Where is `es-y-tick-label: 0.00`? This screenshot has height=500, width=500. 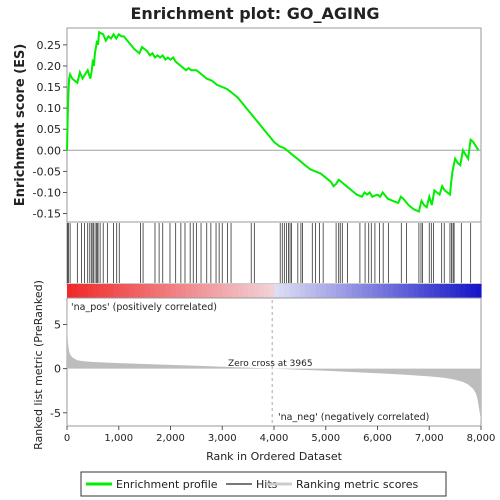
es-y-tick-label: 0.00 is located at coordinates (49, 150).